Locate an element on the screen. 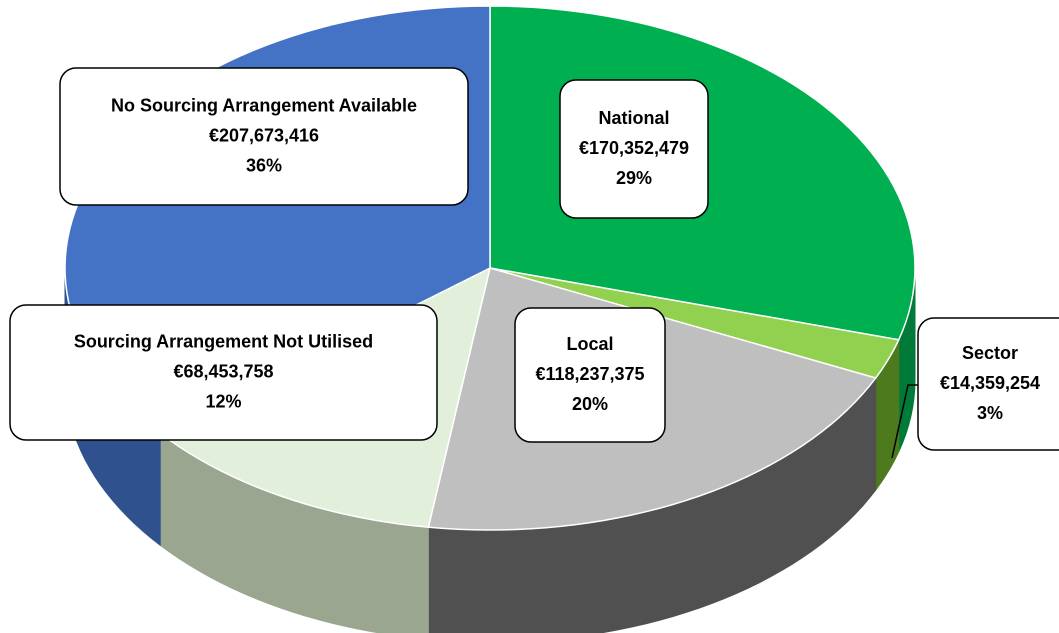 The width and height of the screenshot is (1059, 633). slice-name: Sector is located at coordinates (990, 353).